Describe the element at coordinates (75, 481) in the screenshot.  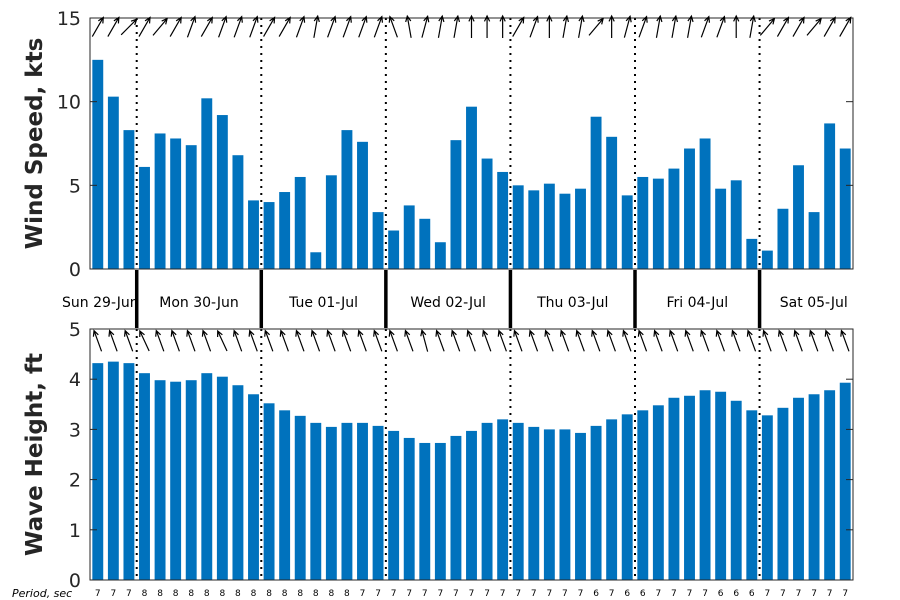
I see `y-tick-label: 2` at that location.